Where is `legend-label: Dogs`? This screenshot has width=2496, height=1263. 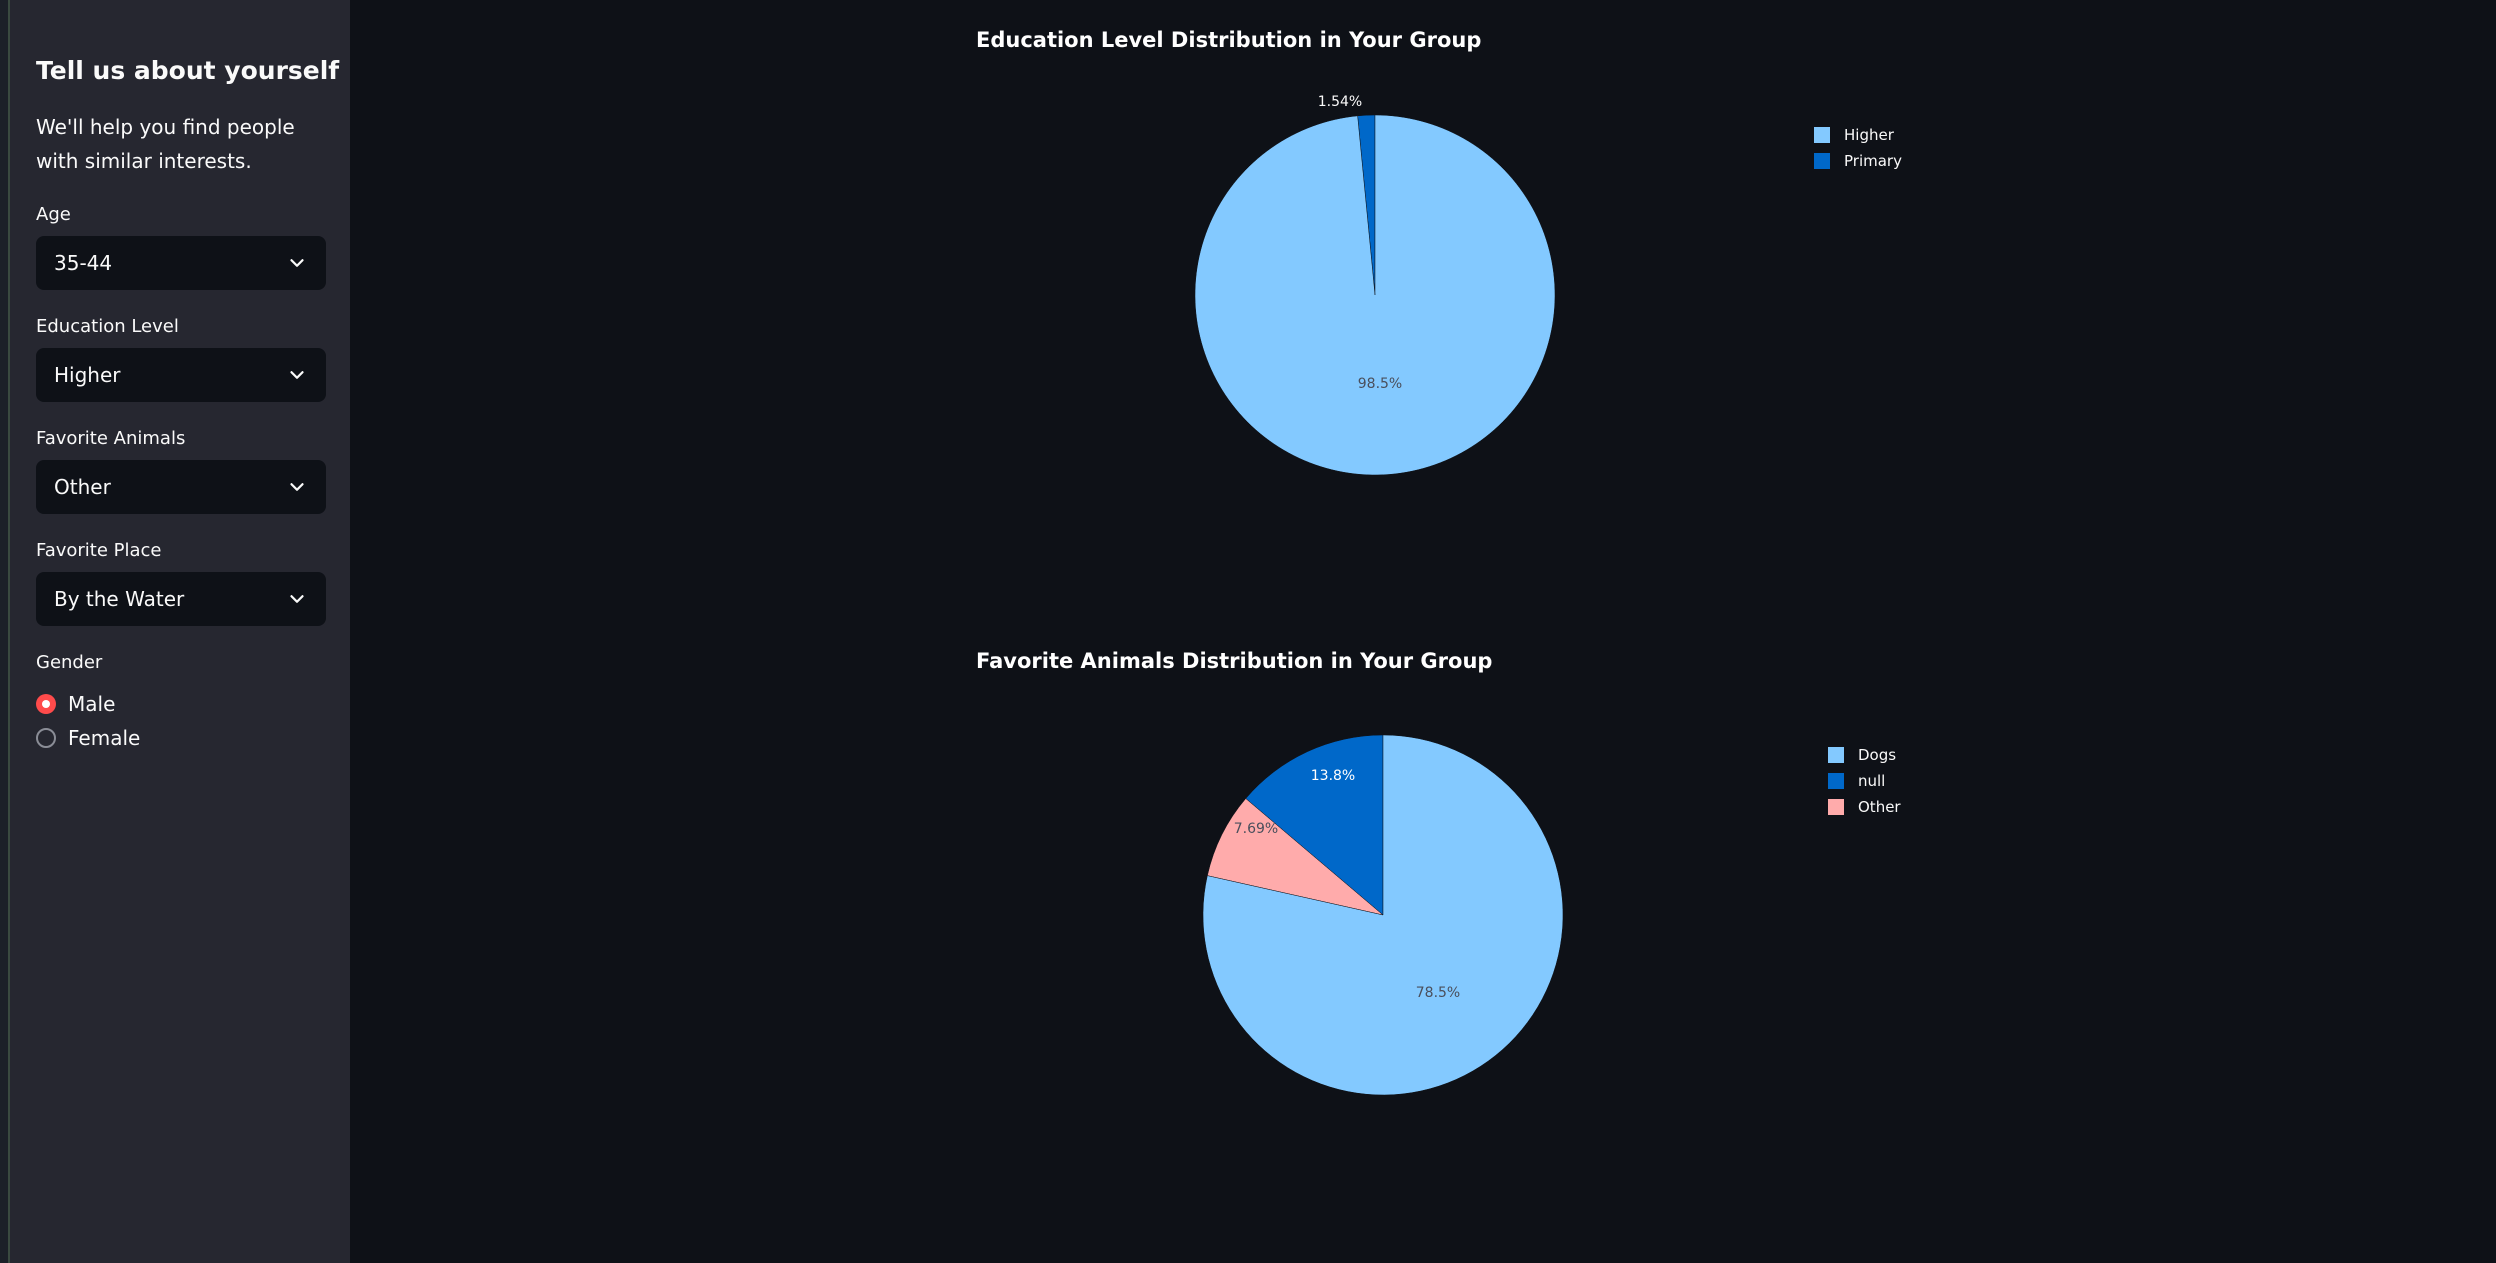
legend-label: Dogs is located at coordinates (1877, 755).